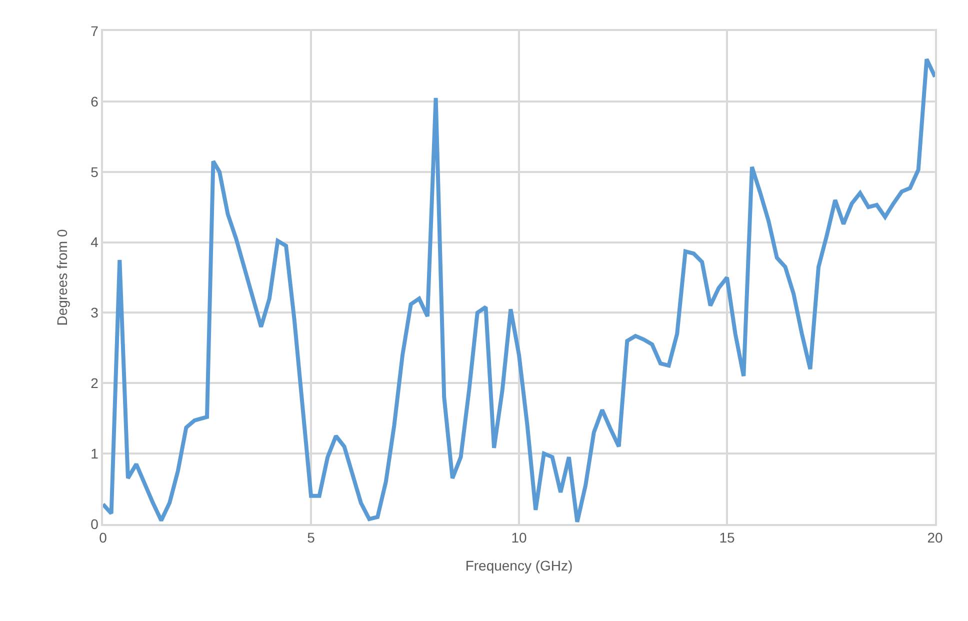 This screenshot has width=968, height=621. What do you see at coordinates (311, 538) in the screenshot?
I see `x-tick-label: 5` at bounding box center [311, 538].